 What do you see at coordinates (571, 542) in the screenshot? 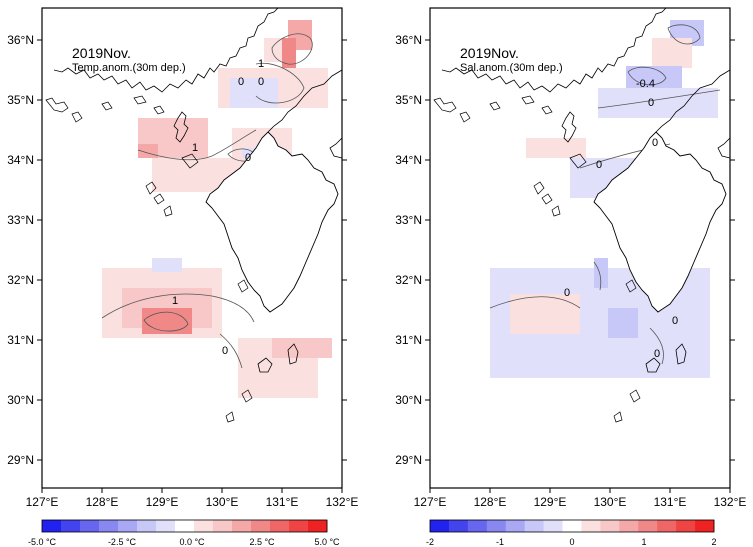
I see `colorbar-label: 0` at bounding box center [571, 542].